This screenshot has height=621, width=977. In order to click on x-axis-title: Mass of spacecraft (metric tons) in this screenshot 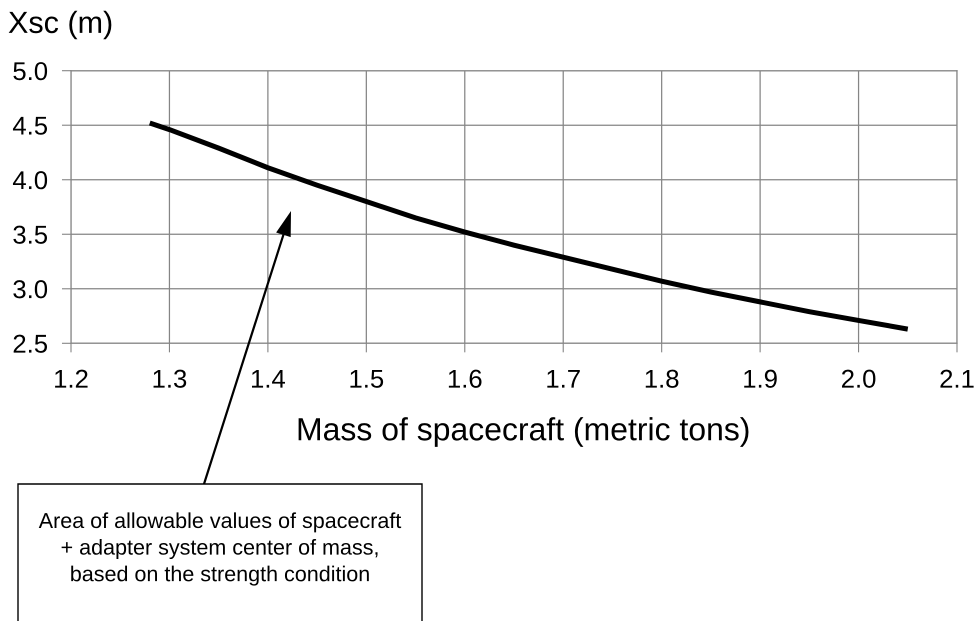, I will do `click(523, 432)`.